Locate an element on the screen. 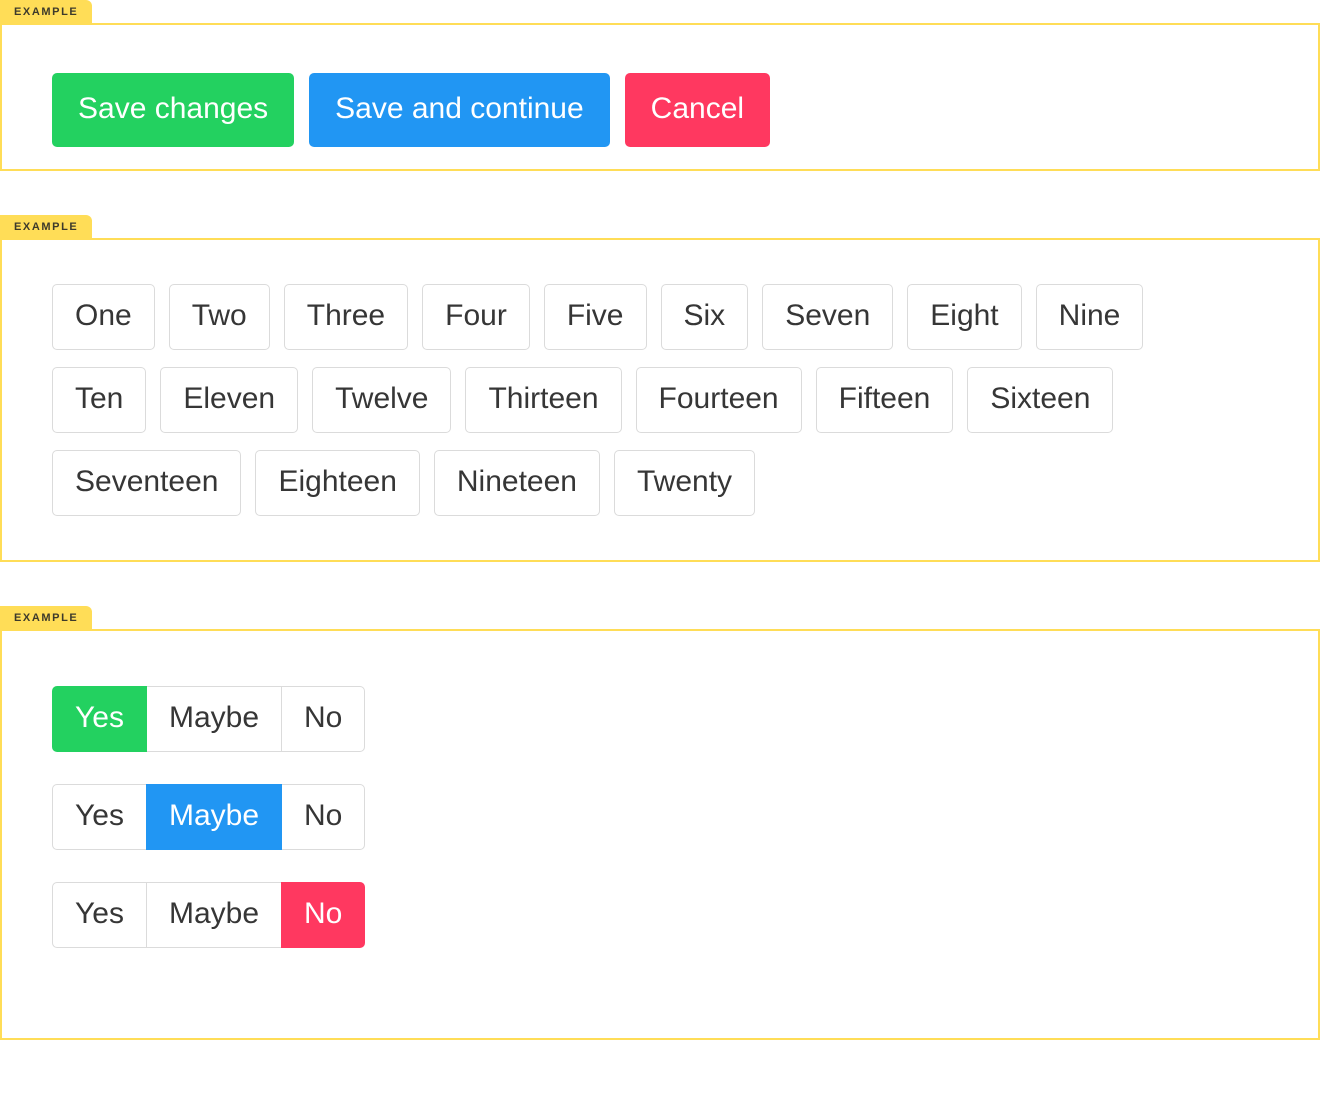 The width and height of the screenshot is (1320, 1100). number-button: Fourteen is located at coordinates (718, 400).